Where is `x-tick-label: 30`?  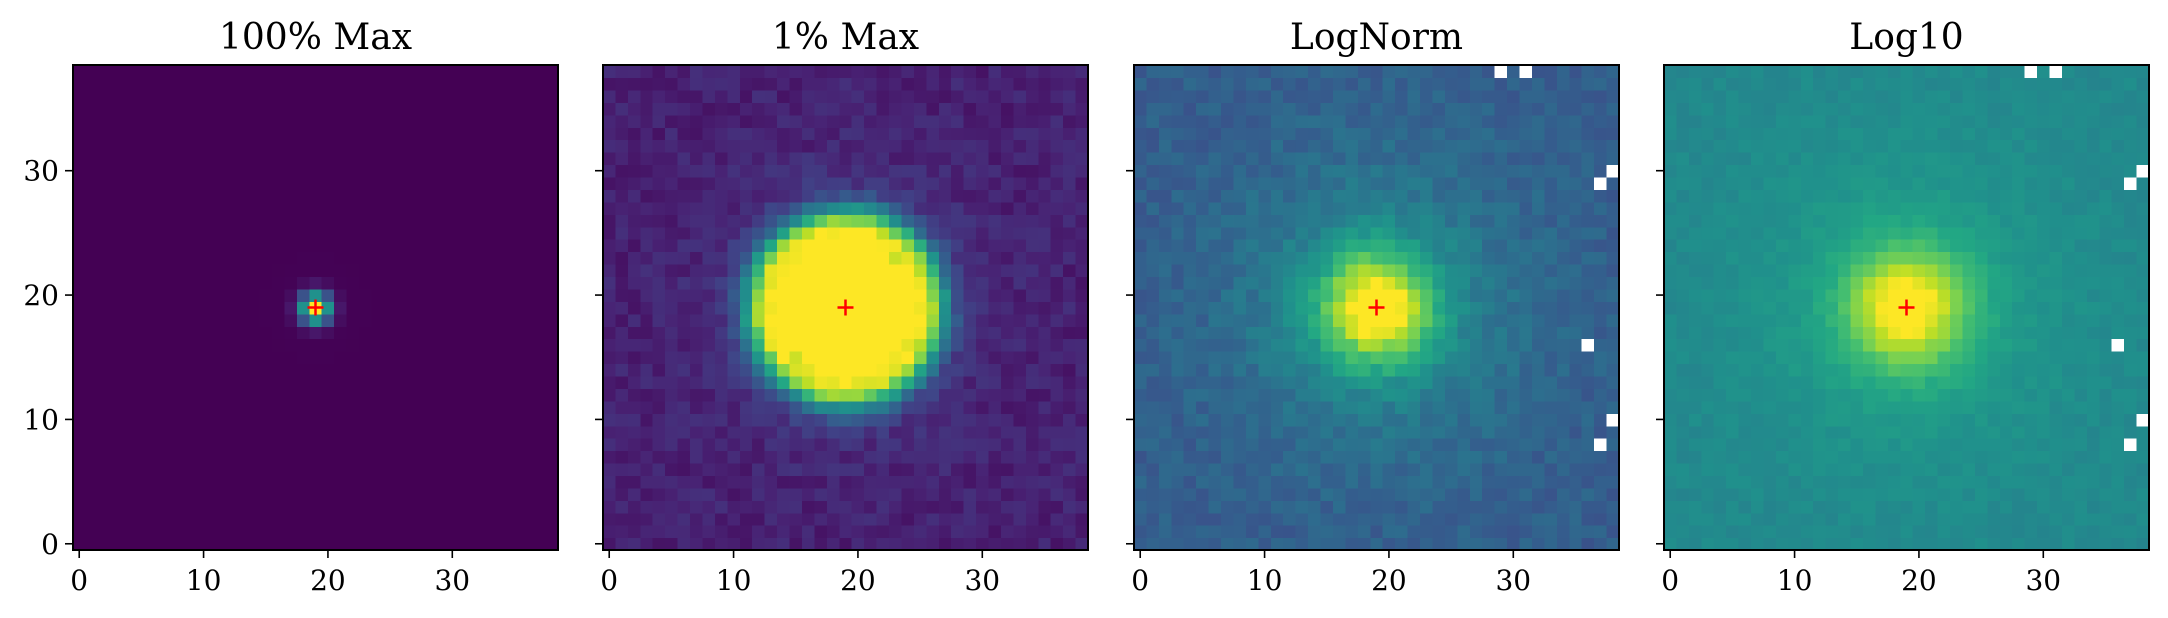 x-tick-label: 30 is located at coordinates (982, 580).